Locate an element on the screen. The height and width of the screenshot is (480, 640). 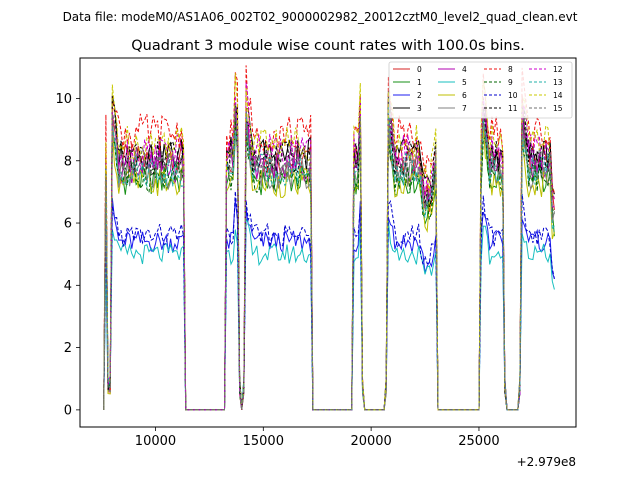
x-tick-label: 15000 is located at coordinates (263, 441).